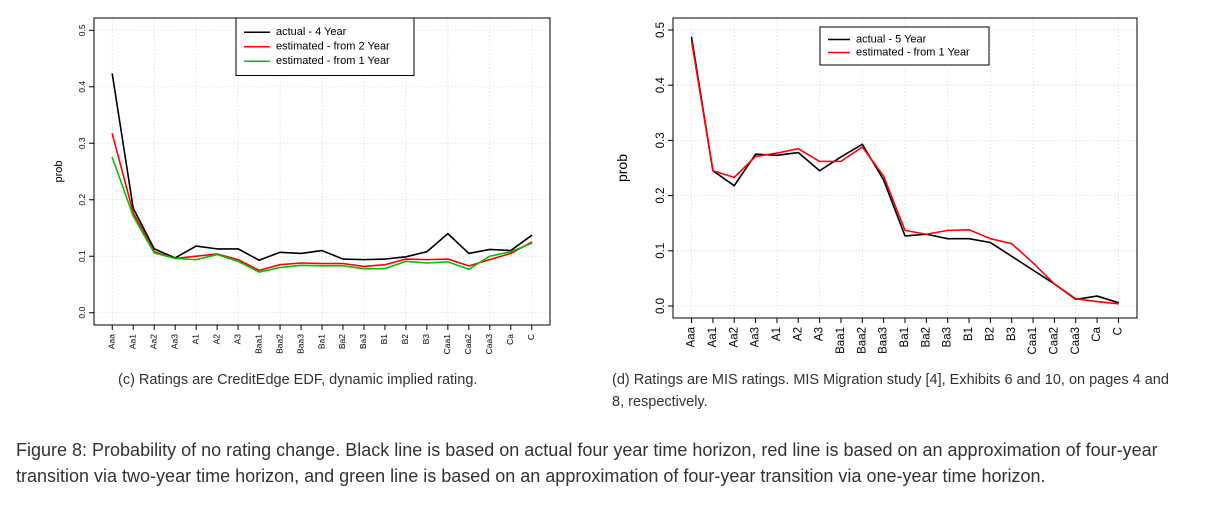  Describe the element at coordinates (820, 334) in the screenshot. I see `x-tick-label: A3` at that location.